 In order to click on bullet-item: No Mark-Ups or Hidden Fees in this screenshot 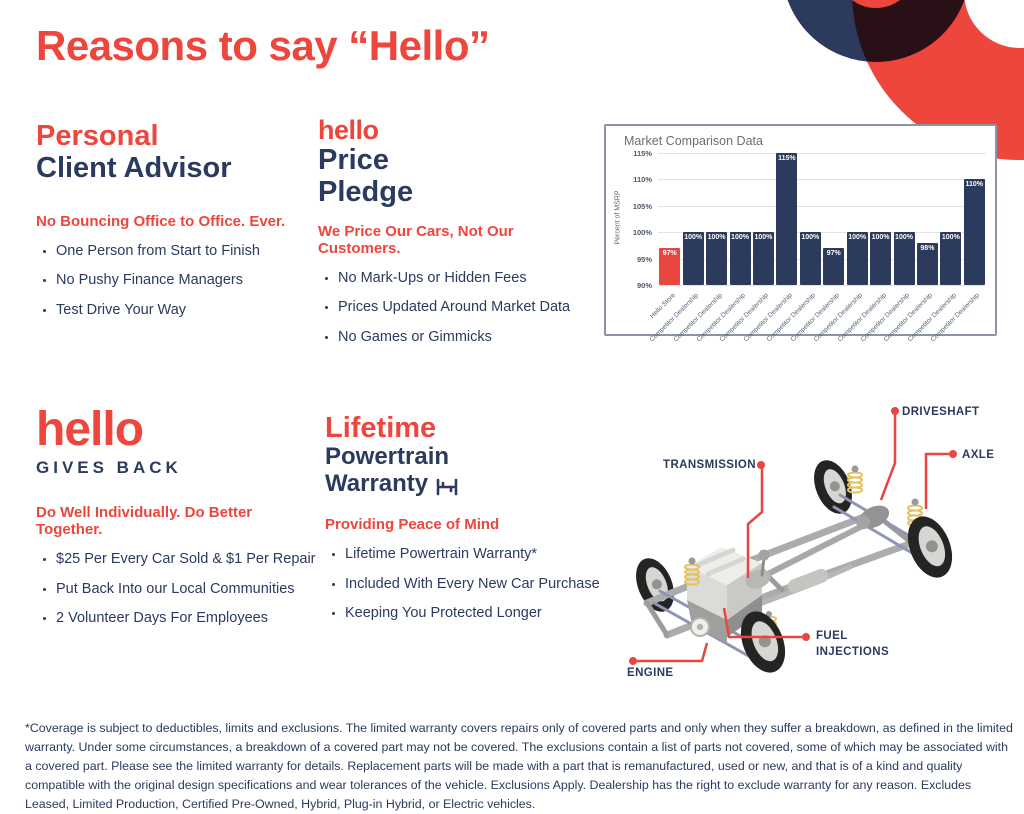, I will do `click(469, 278)`.